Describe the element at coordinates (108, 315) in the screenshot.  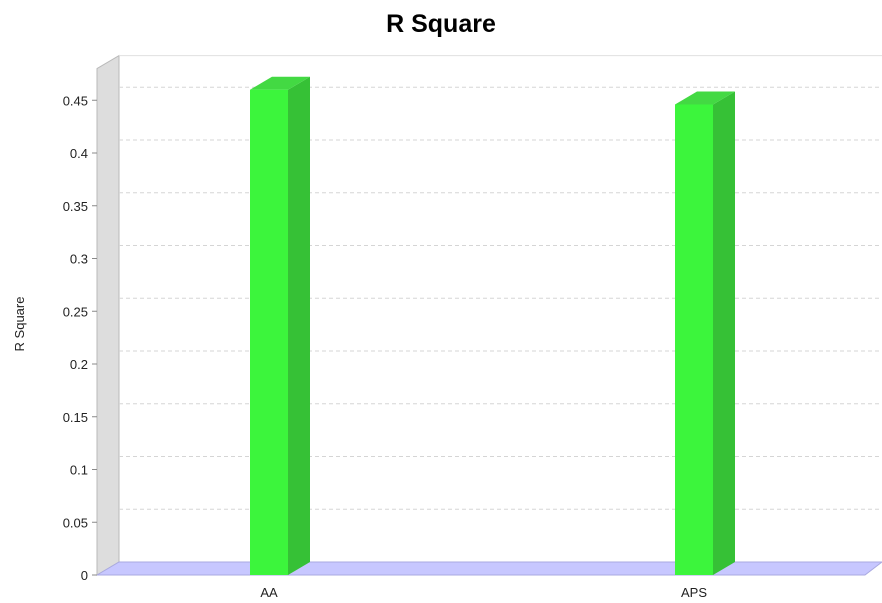
I see `left-wall` at that location.